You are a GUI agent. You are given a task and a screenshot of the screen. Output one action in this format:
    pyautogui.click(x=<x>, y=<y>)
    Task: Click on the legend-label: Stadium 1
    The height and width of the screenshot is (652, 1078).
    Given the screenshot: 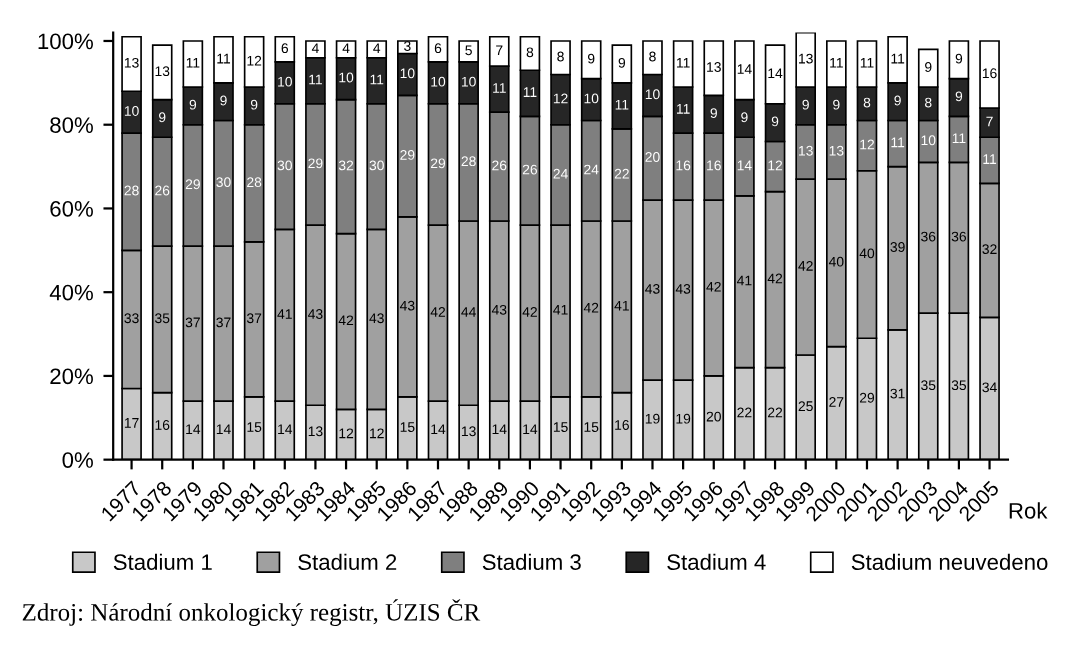 What is the action you would take?
    pyautogui.click(x=162, y=562)
    